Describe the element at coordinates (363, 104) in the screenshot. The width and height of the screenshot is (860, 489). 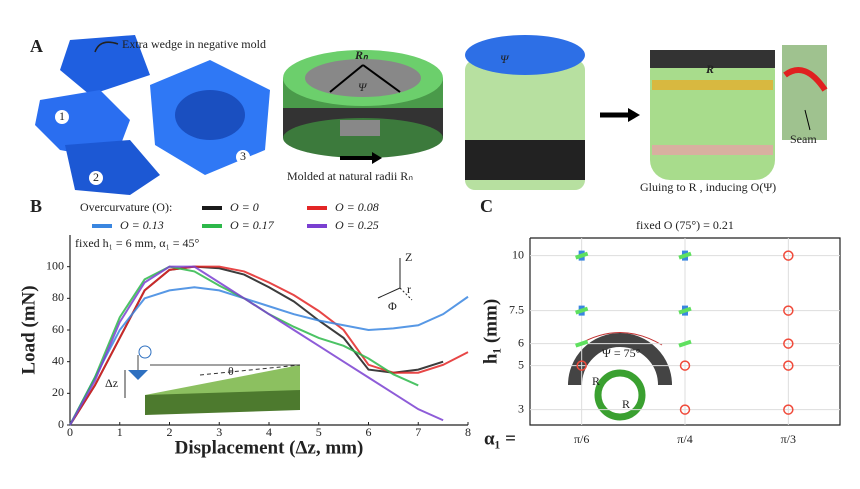
I see `ring-render` at that location.